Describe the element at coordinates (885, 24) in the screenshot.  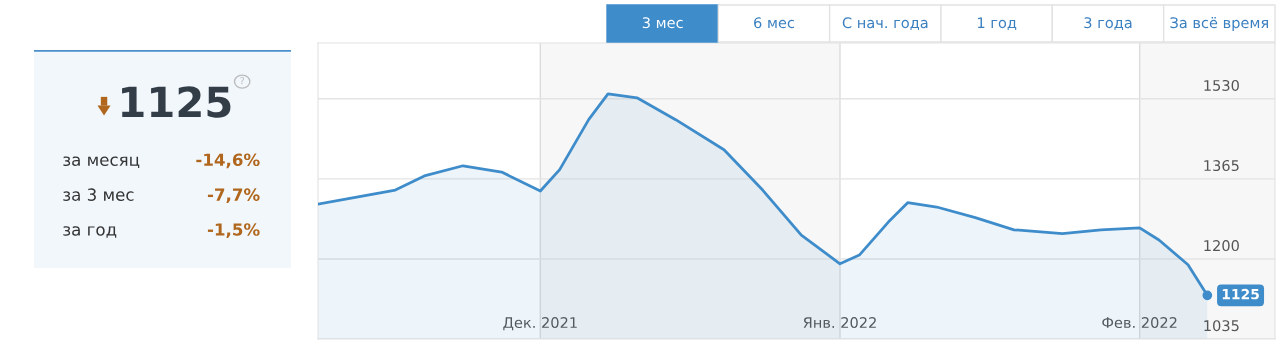
I see `text: С нач. года` at that location.